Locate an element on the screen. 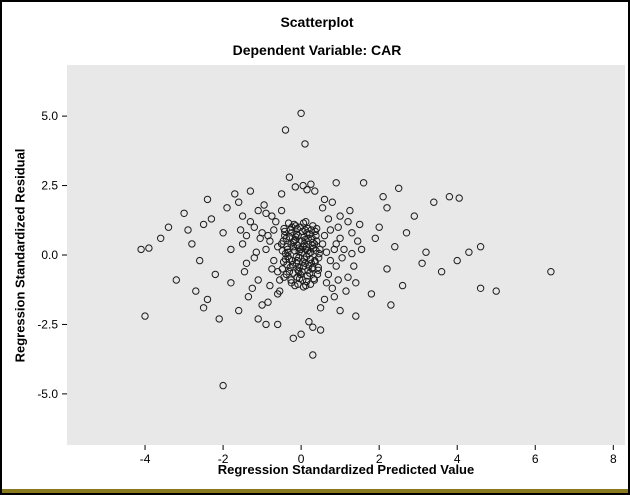  y-tick-label: 2.5 is located at coordinates (49, 186).